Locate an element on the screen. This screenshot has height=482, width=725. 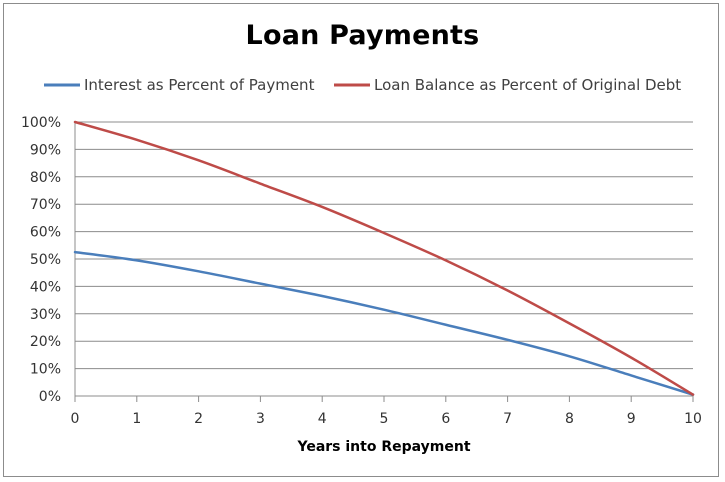
y-tick-label: 60% is located at coordinates (45, 233).